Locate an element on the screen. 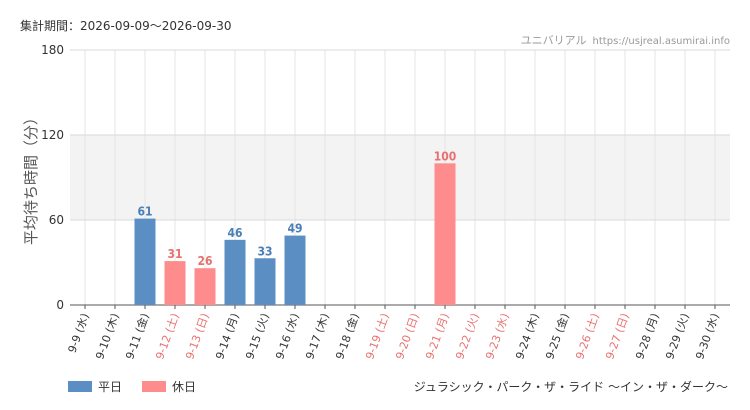  legend-label-weekday: 平日 is located at coordinates (110, 387).